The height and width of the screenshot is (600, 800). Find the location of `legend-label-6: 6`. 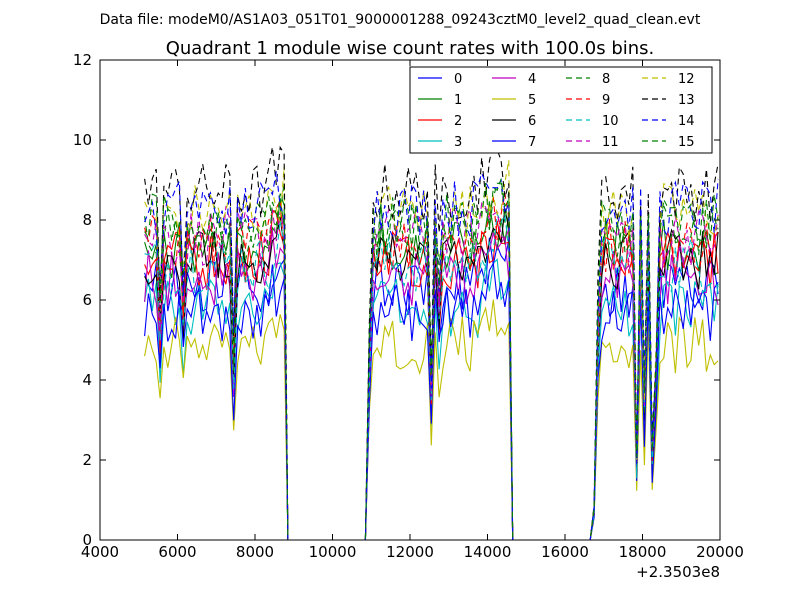

legend-label-6: 6 is located at coordinates (532, 121).